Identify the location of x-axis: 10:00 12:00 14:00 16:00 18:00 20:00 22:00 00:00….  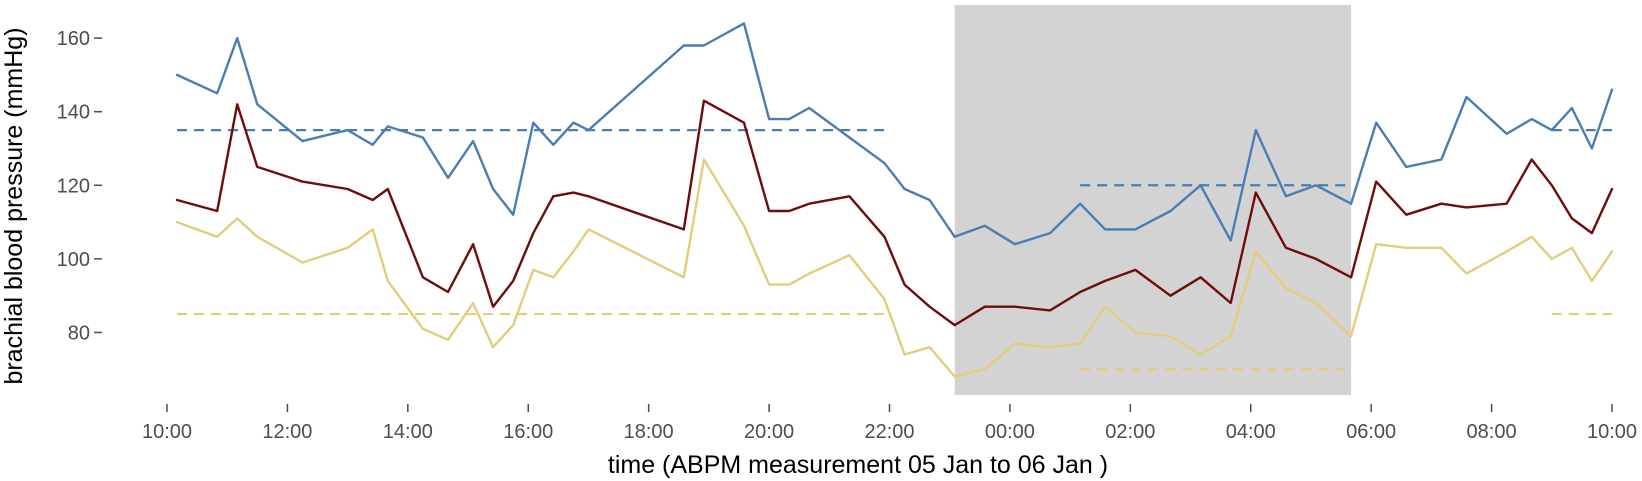
(889, 423).